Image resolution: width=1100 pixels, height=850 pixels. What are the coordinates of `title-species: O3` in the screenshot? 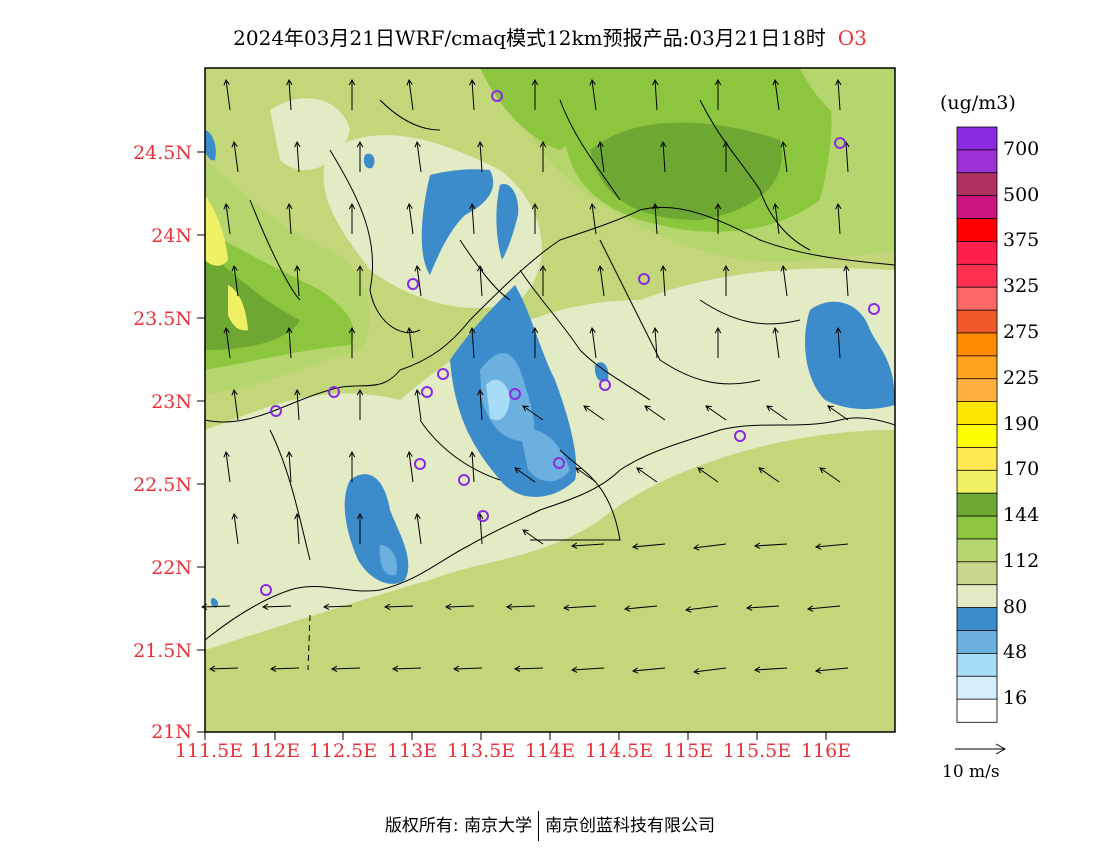 It's located at (852, 38).